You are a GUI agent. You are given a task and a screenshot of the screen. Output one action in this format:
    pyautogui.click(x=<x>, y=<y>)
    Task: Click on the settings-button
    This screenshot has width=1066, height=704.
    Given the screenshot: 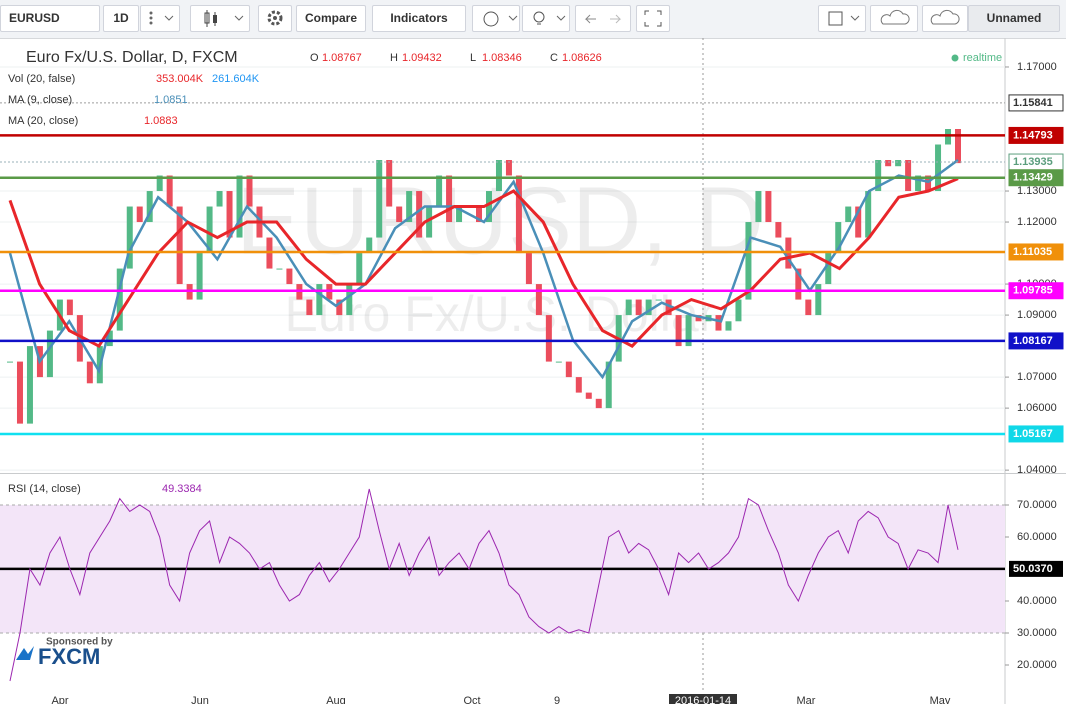 What is the action you would take?
    pyautogui.click(x=275, y=18)
    